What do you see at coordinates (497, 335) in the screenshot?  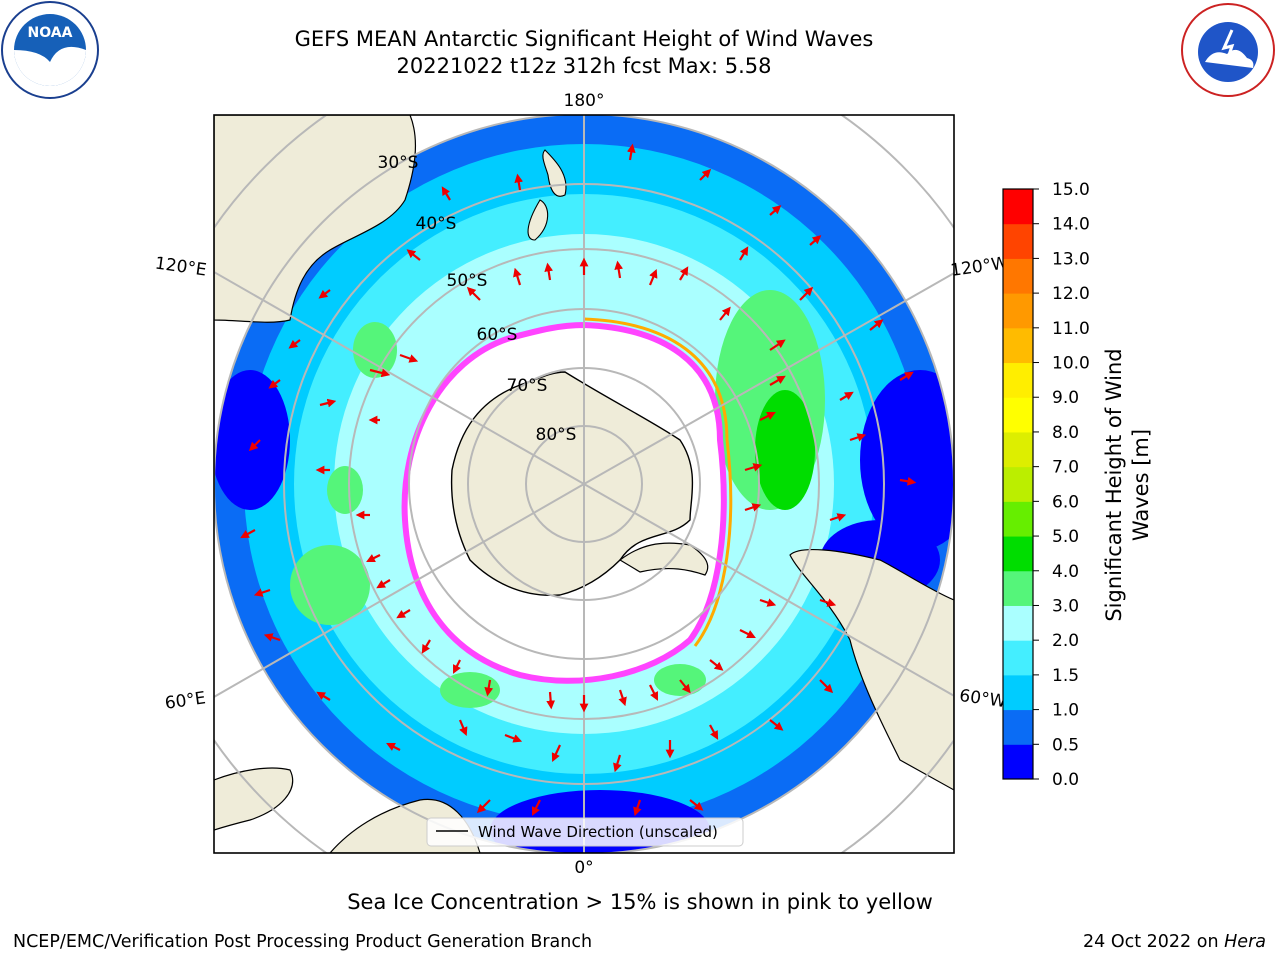 I see `lat-label-60s: 60°S` at bounding box center [497, 335].